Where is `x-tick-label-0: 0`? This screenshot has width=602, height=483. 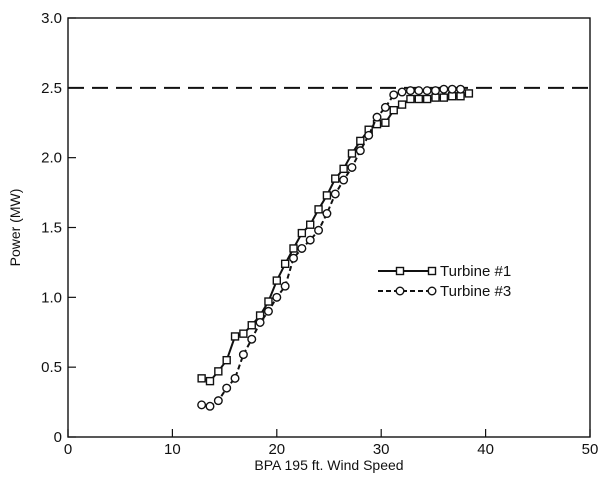 x-tick-label-0: 0 is located at coordinates (68, 449).